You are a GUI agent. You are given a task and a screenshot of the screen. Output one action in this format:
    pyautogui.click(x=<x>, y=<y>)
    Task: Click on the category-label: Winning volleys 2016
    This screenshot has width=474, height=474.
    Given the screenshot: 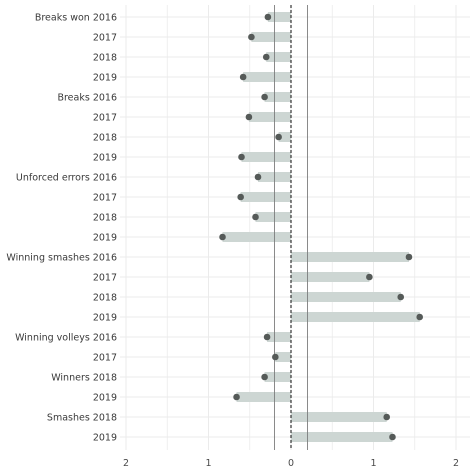 What is the action you would take?
    pyautogui.click(x=66, y=338)
    